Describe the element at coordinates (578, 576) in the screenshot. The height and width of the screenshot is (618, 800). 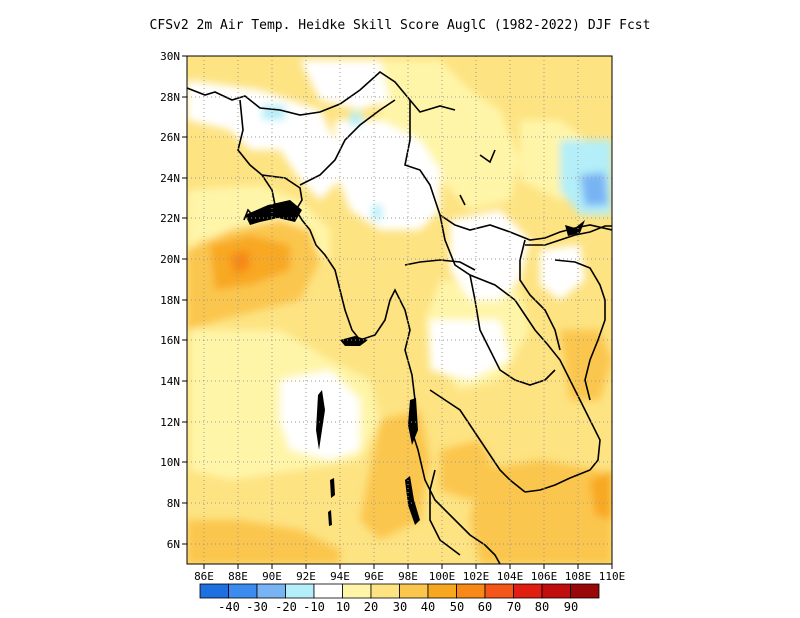
I see `lon-tick-label: 108E` at that location.